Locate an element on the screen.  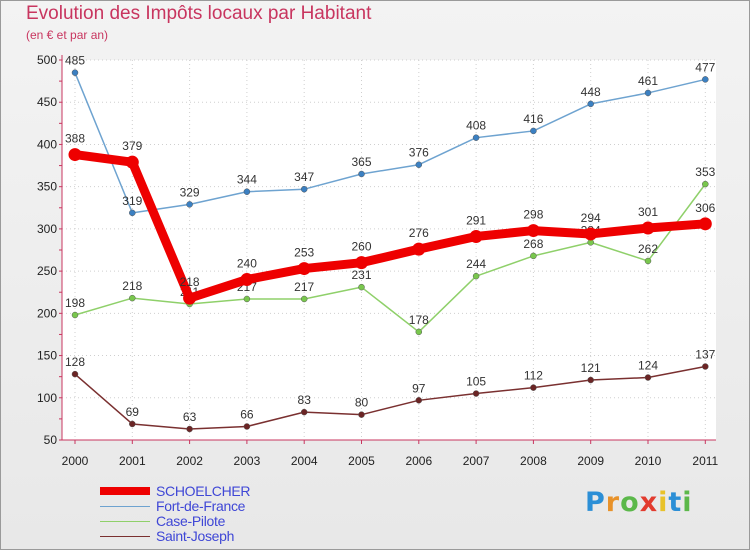
data-label-fort-de-france: 347 is located at coordinates (304, 177).